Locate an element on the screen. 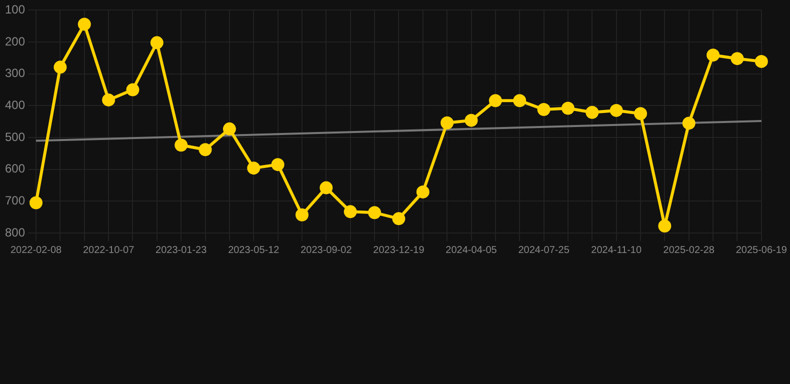 The image size is (790, 384). x-tick-label: 2022-10-07 is located at coordinates (108, 250).